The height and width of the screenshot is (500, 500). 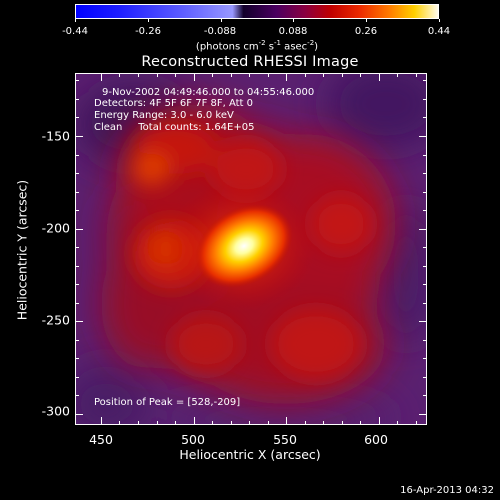 I want to click on x-axis-label: Heliocentric X (arcsec), so click(x=250, y=454).